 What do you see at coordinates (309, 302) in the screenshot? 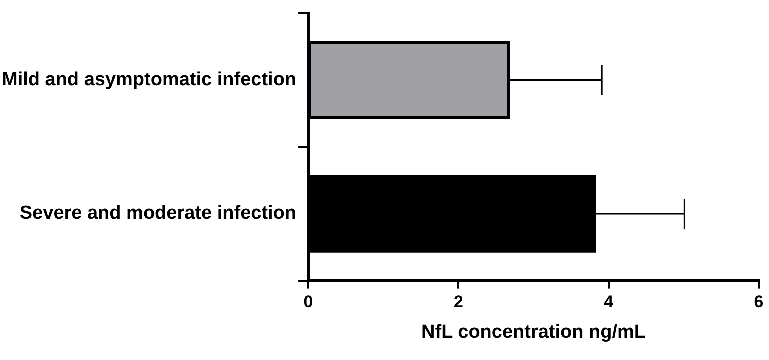
I see `x-tick-label: 0` at bounding box center [309, 302].